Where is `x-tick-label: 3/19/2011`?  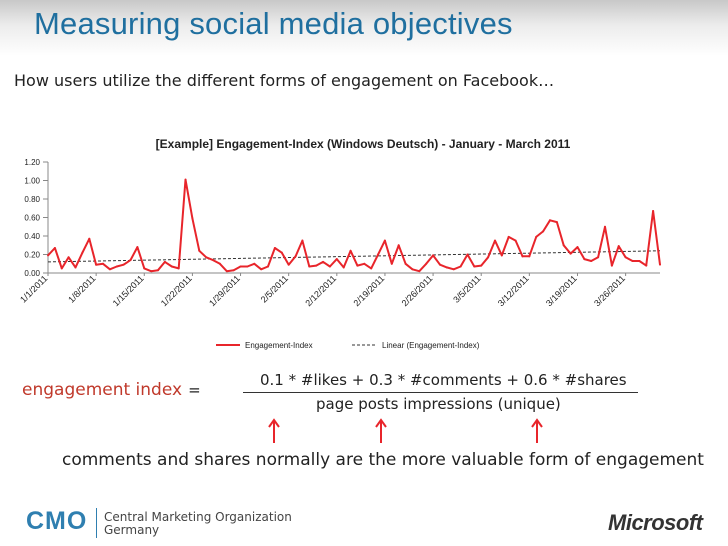 x-tick-label: 3/19/2011 is located at coordinates (561, 290).